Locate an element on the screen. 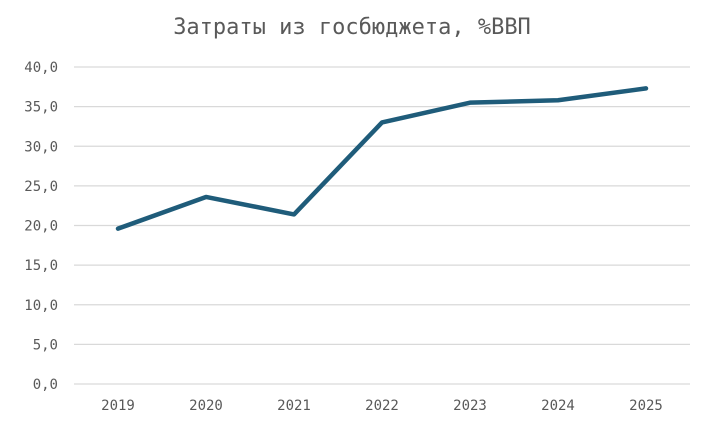  x-tick-label: 2019 is located at coordinates (118, 406).